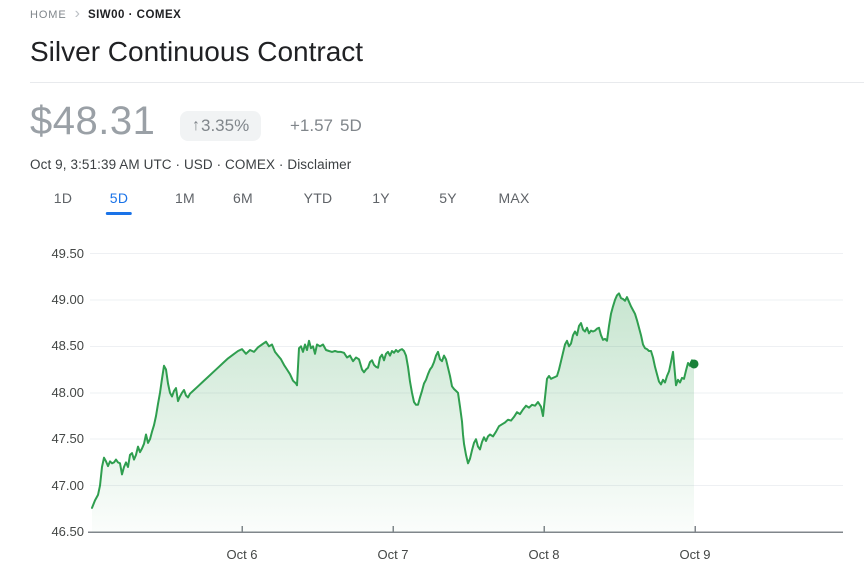  I want to click on x-axis-label: Oct 9, so click(695, 554).